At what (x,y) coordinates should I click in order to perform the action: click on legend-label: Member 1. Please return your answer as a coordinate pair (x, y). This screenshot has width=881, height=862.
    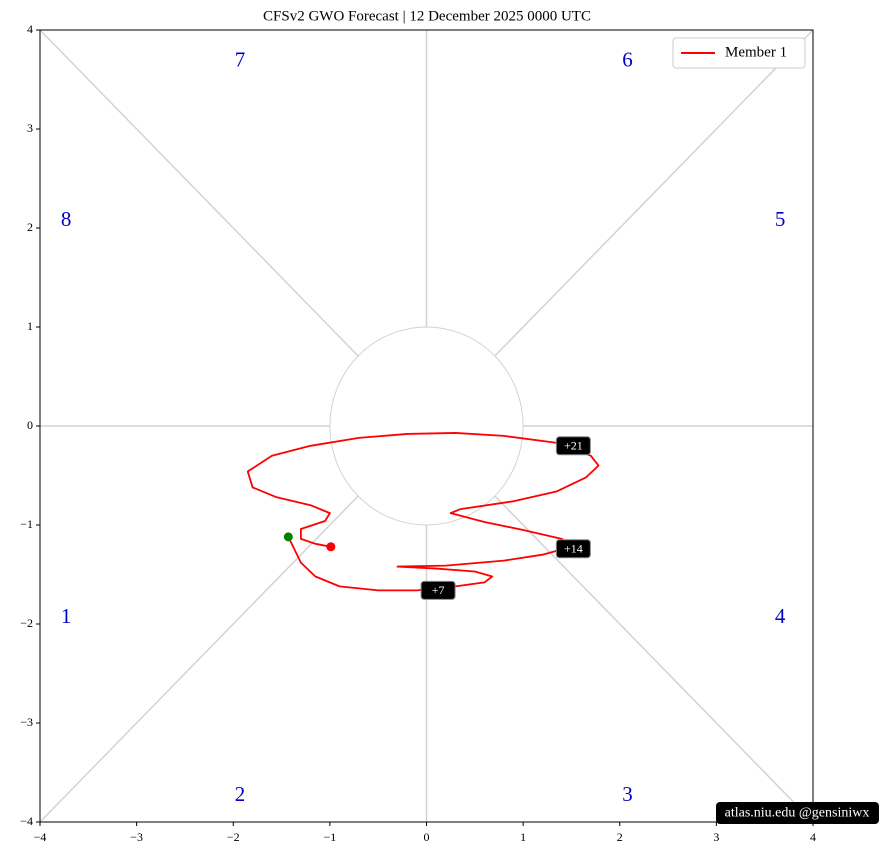
    Looking at the image, I should click on (756, 52).